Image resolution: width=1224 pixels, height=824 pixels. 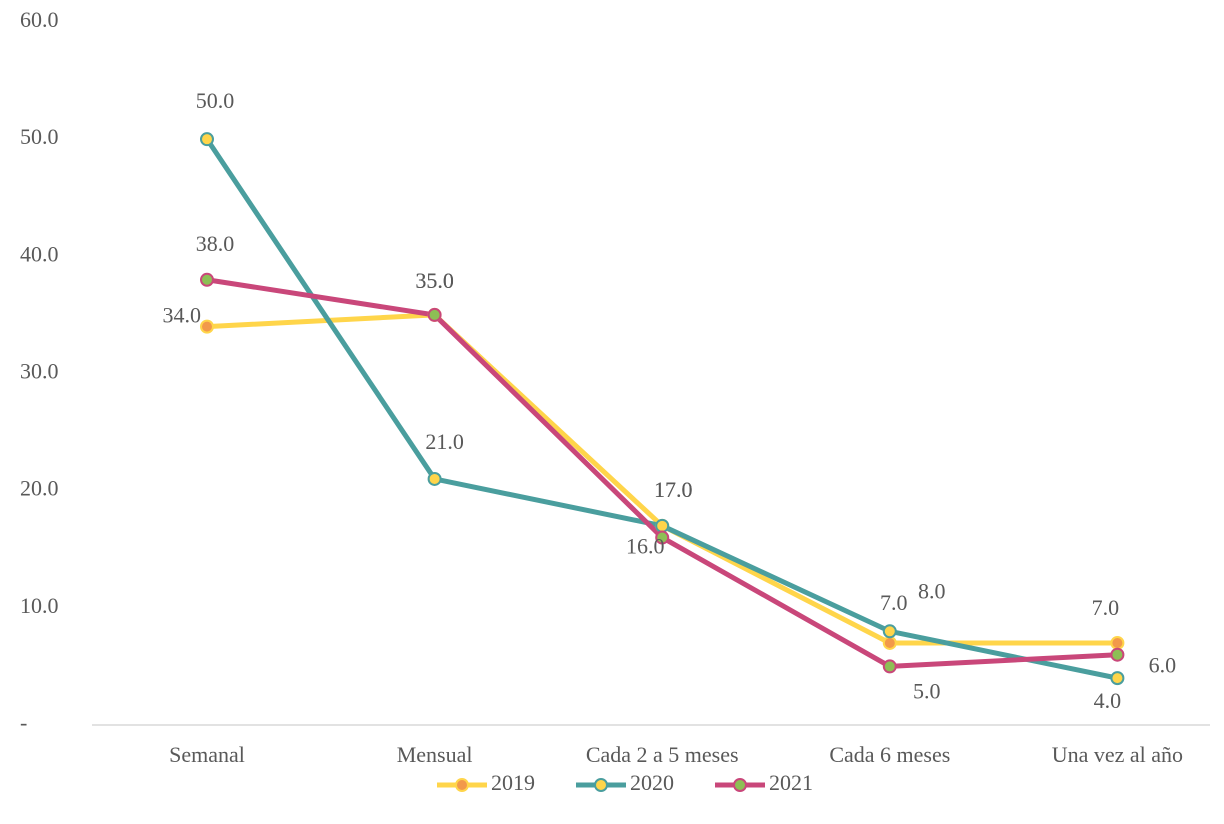 I want to click on x-tick-label: Semanal, so click(x=207, y=754).